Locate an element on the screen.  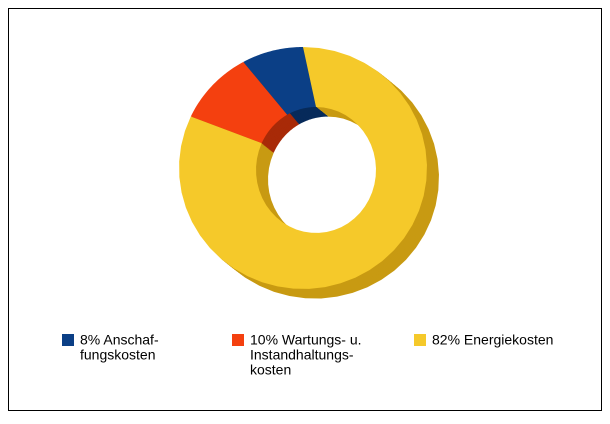
legend-label: 8% Anschaf- is located at coordinates (119, 340).